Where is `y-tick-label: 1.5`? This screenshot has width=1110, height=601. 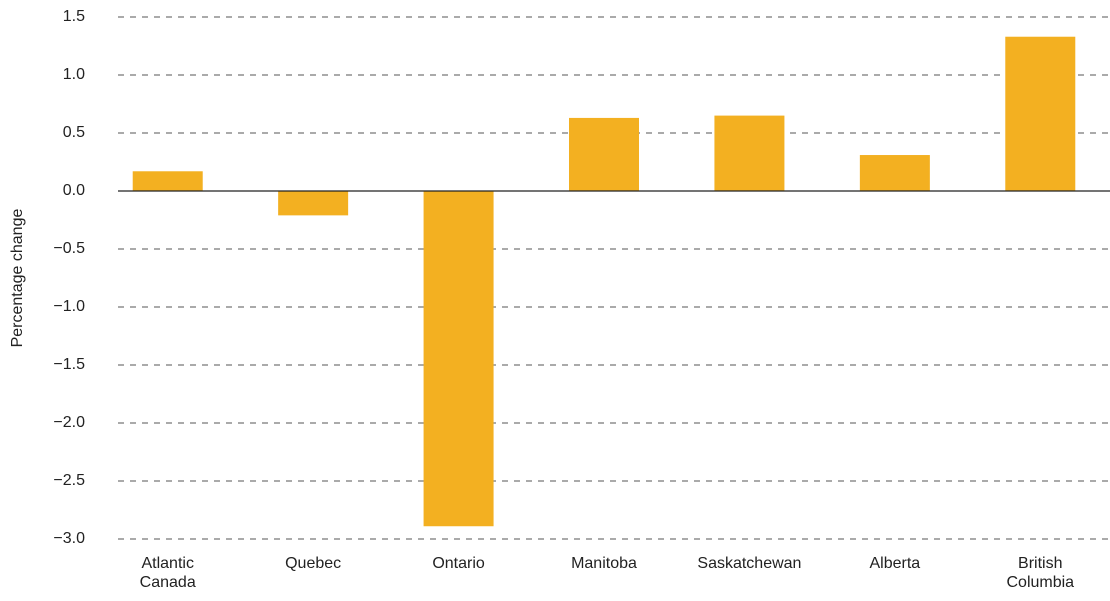
y-tick-label: 1.5 is located at coordinates (74, 16).